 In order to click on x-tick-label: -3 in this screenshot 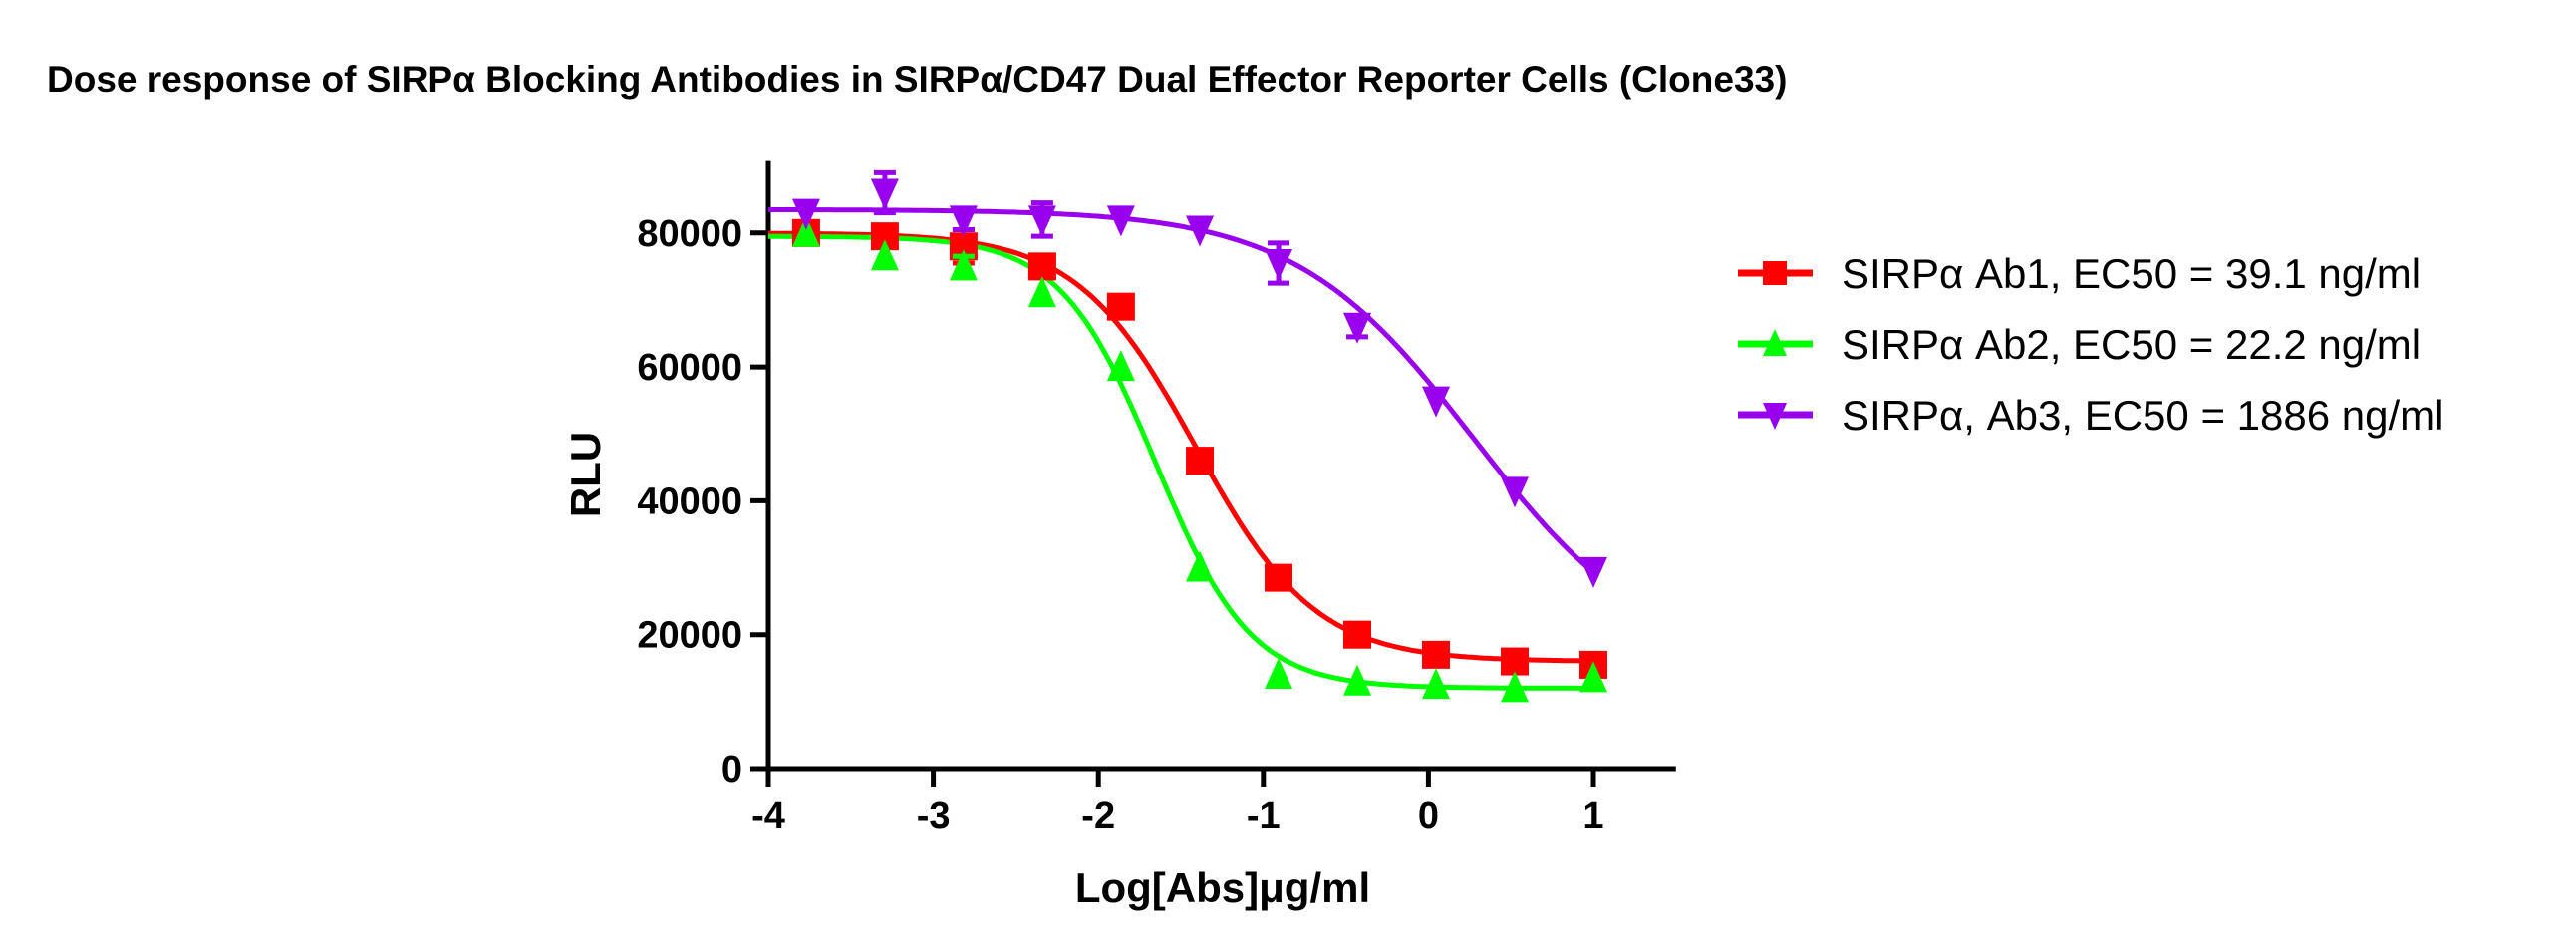, I will do `click(934, 816)`.